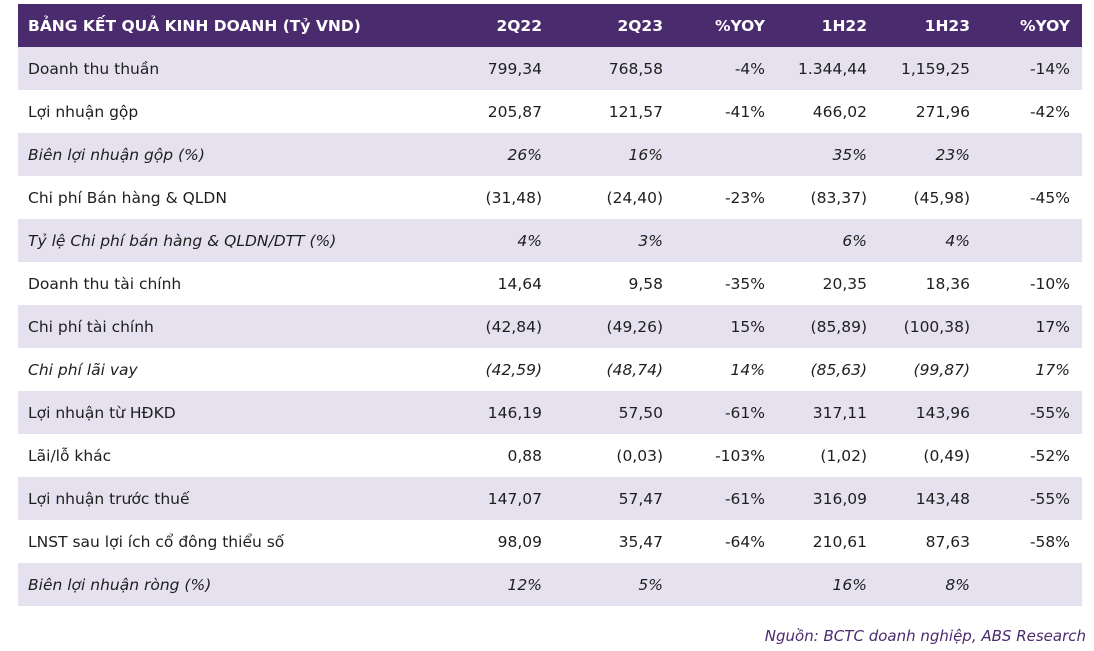 Image resolution: width=1094 pixels, height=651 pixels. What do you see at coordinates (635, 68) in the screenshot?
I see `cell-2q23: 768,58` at bounding box center [635, 68].